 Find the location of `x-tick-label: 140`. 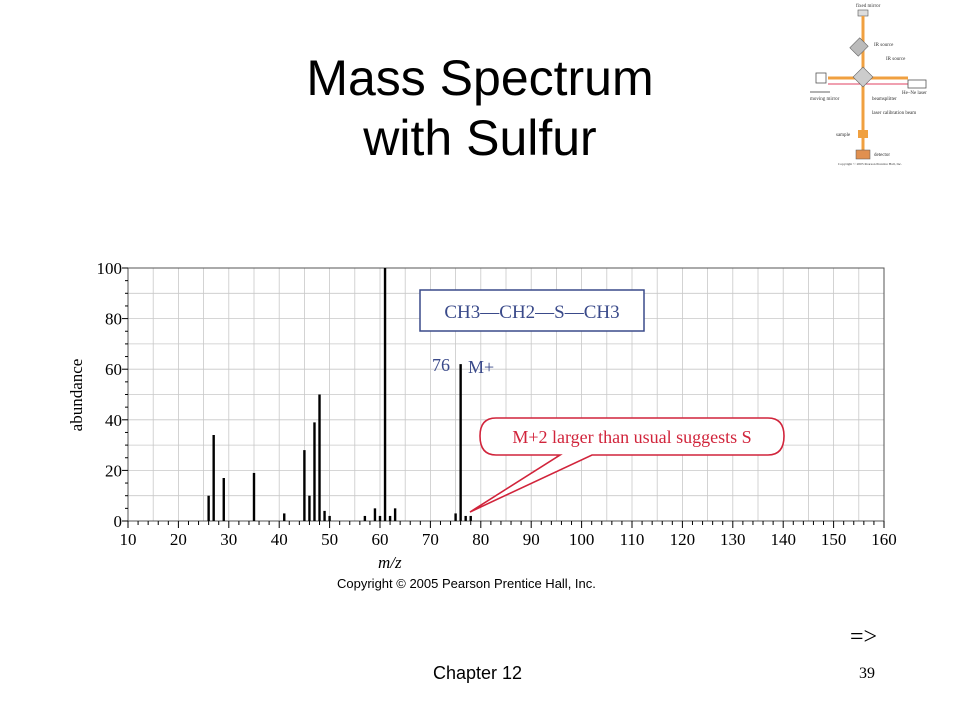

x-tick-label: 140 is located at coordinates (783, 539).